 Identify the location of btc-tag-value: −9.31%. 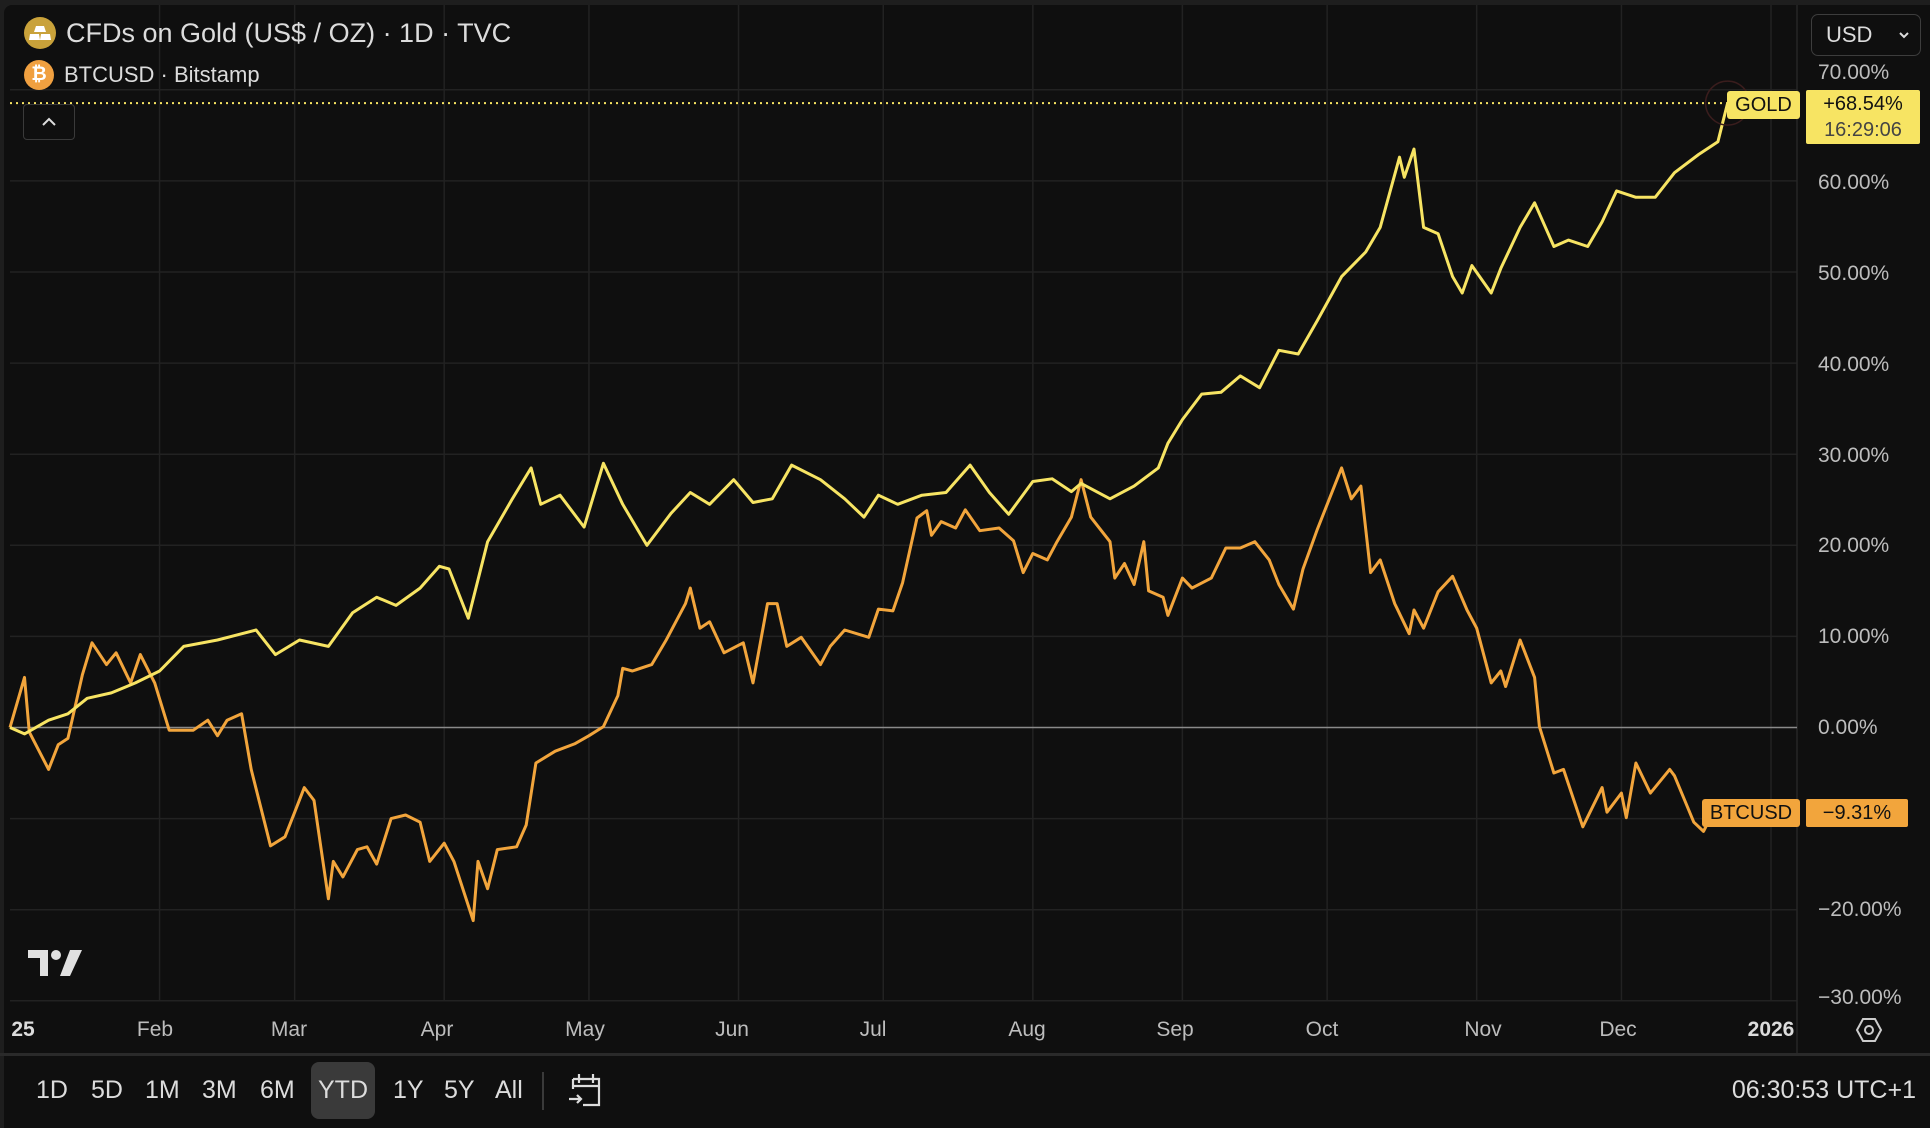
(1857, 812).